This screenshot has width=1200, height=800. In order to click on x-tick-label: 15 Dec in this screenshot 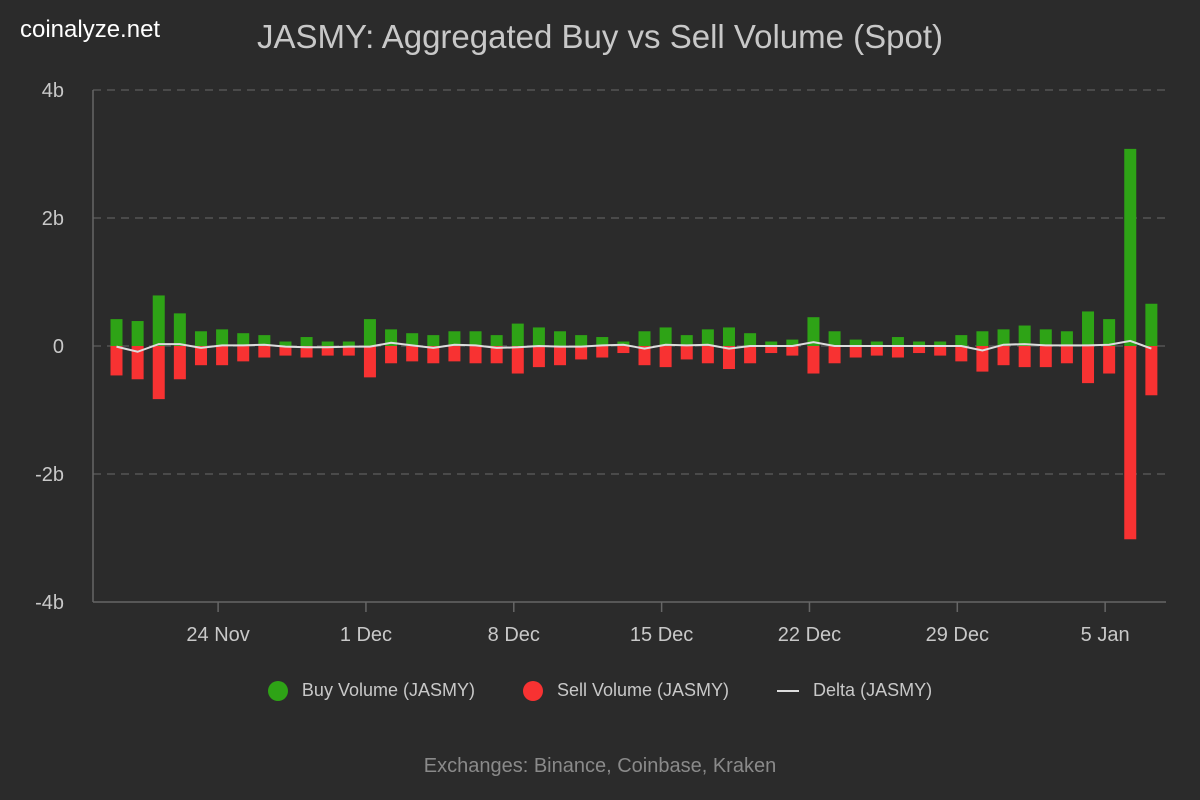, I will do `click(661, 635)`.